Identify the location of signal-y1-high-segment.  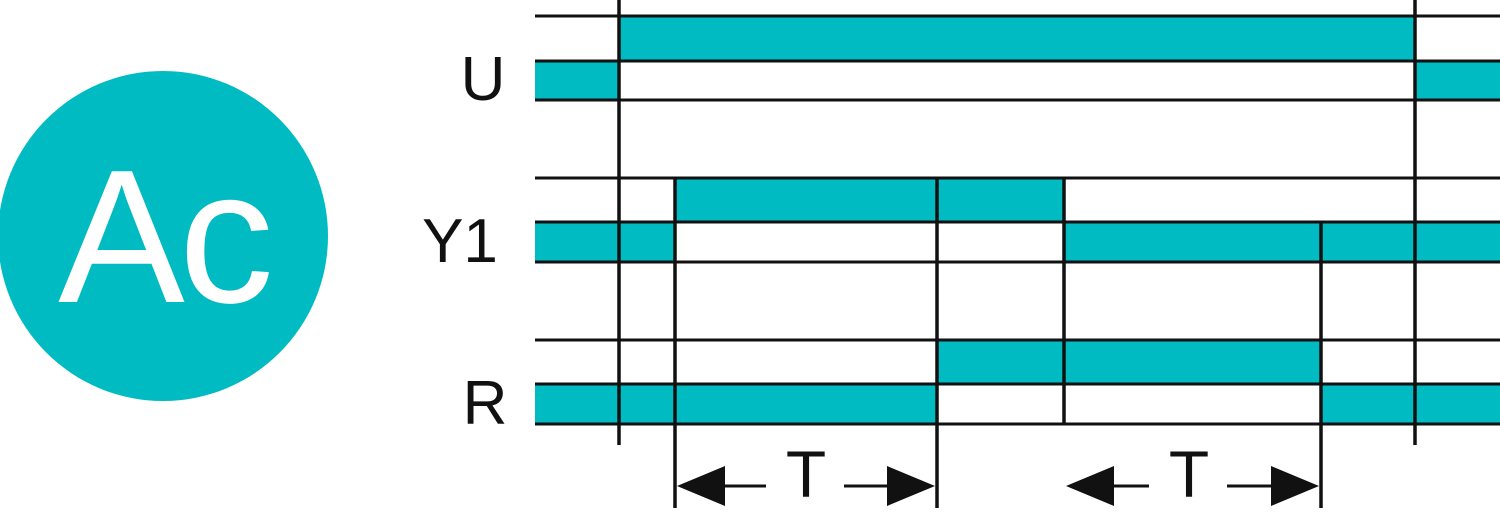
(869, 200).